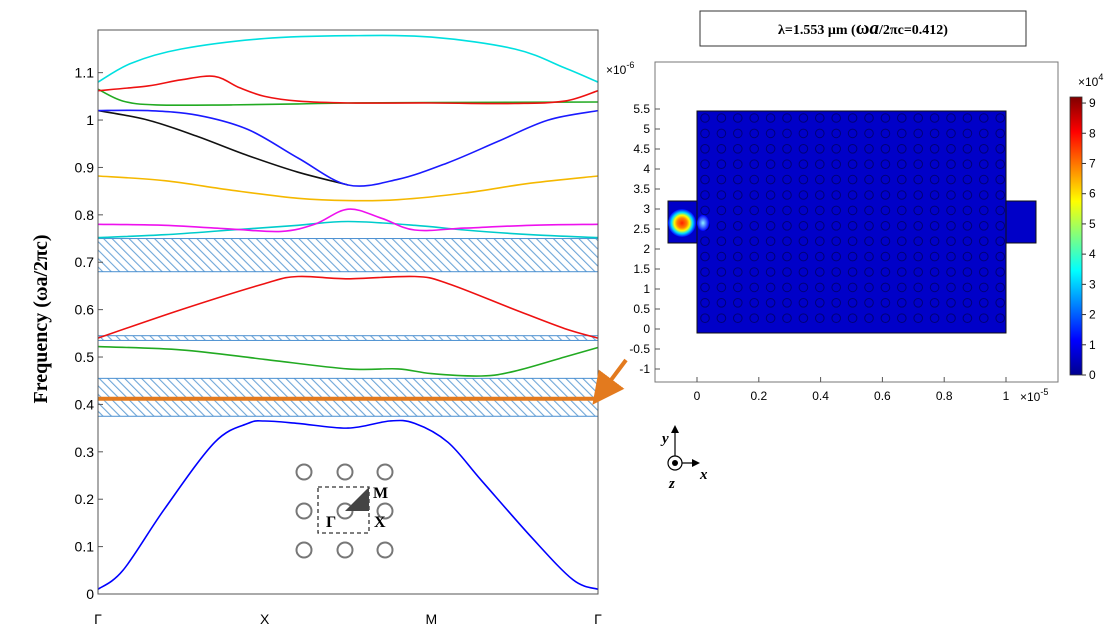 The height and width of the screenshot is (632, 1120). Describe the element at coordinates (610, 381) in the screenshot. I see `connector-arrow` at that location.